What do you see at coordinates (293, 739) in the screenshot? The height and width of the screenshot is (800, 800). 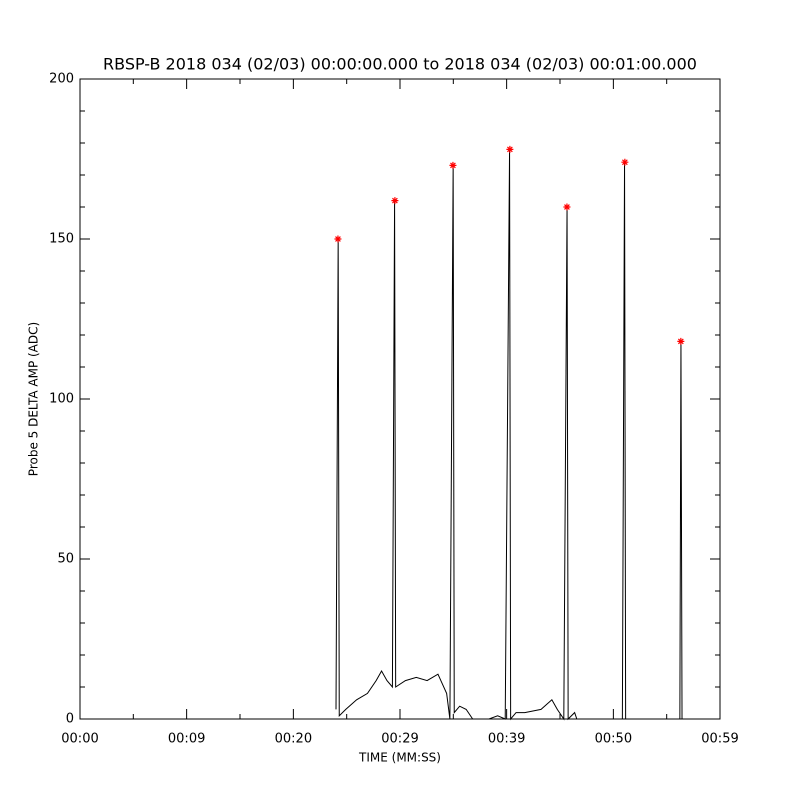 I see `x-tick-label: 00:20` at bounding box center [293, 739].